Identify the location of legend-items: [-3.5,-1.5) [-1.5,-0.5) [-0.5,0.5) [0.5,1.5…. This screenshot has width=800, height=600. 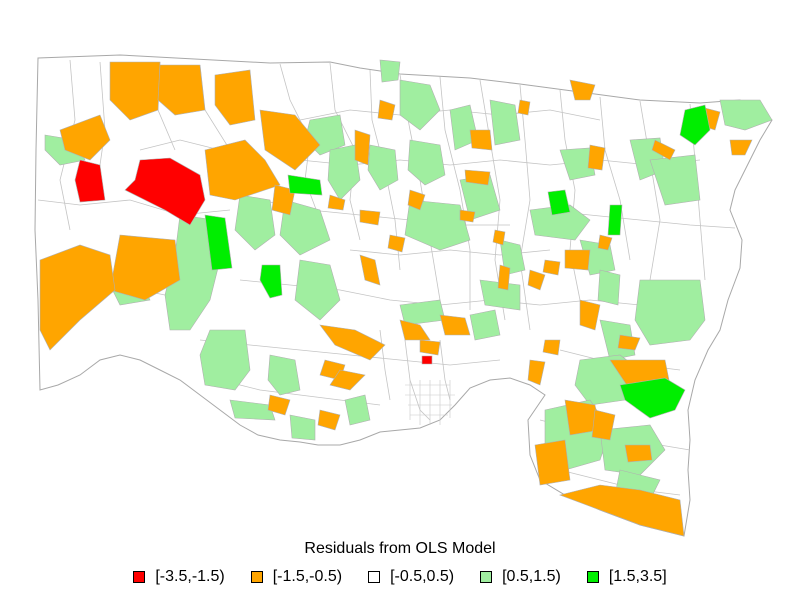
(400, 577).